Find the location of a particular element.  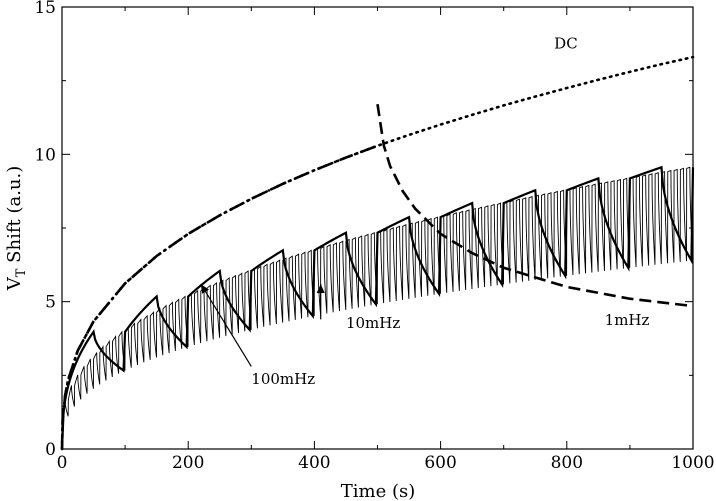

y-tick-label: 10 is located at coordinates (45, 155).